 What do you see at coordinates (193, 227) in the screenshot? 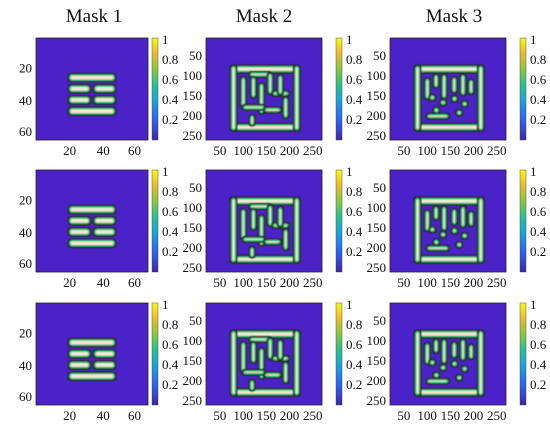
I see `y-tick-label: 150` at bounding box center [193, 227].